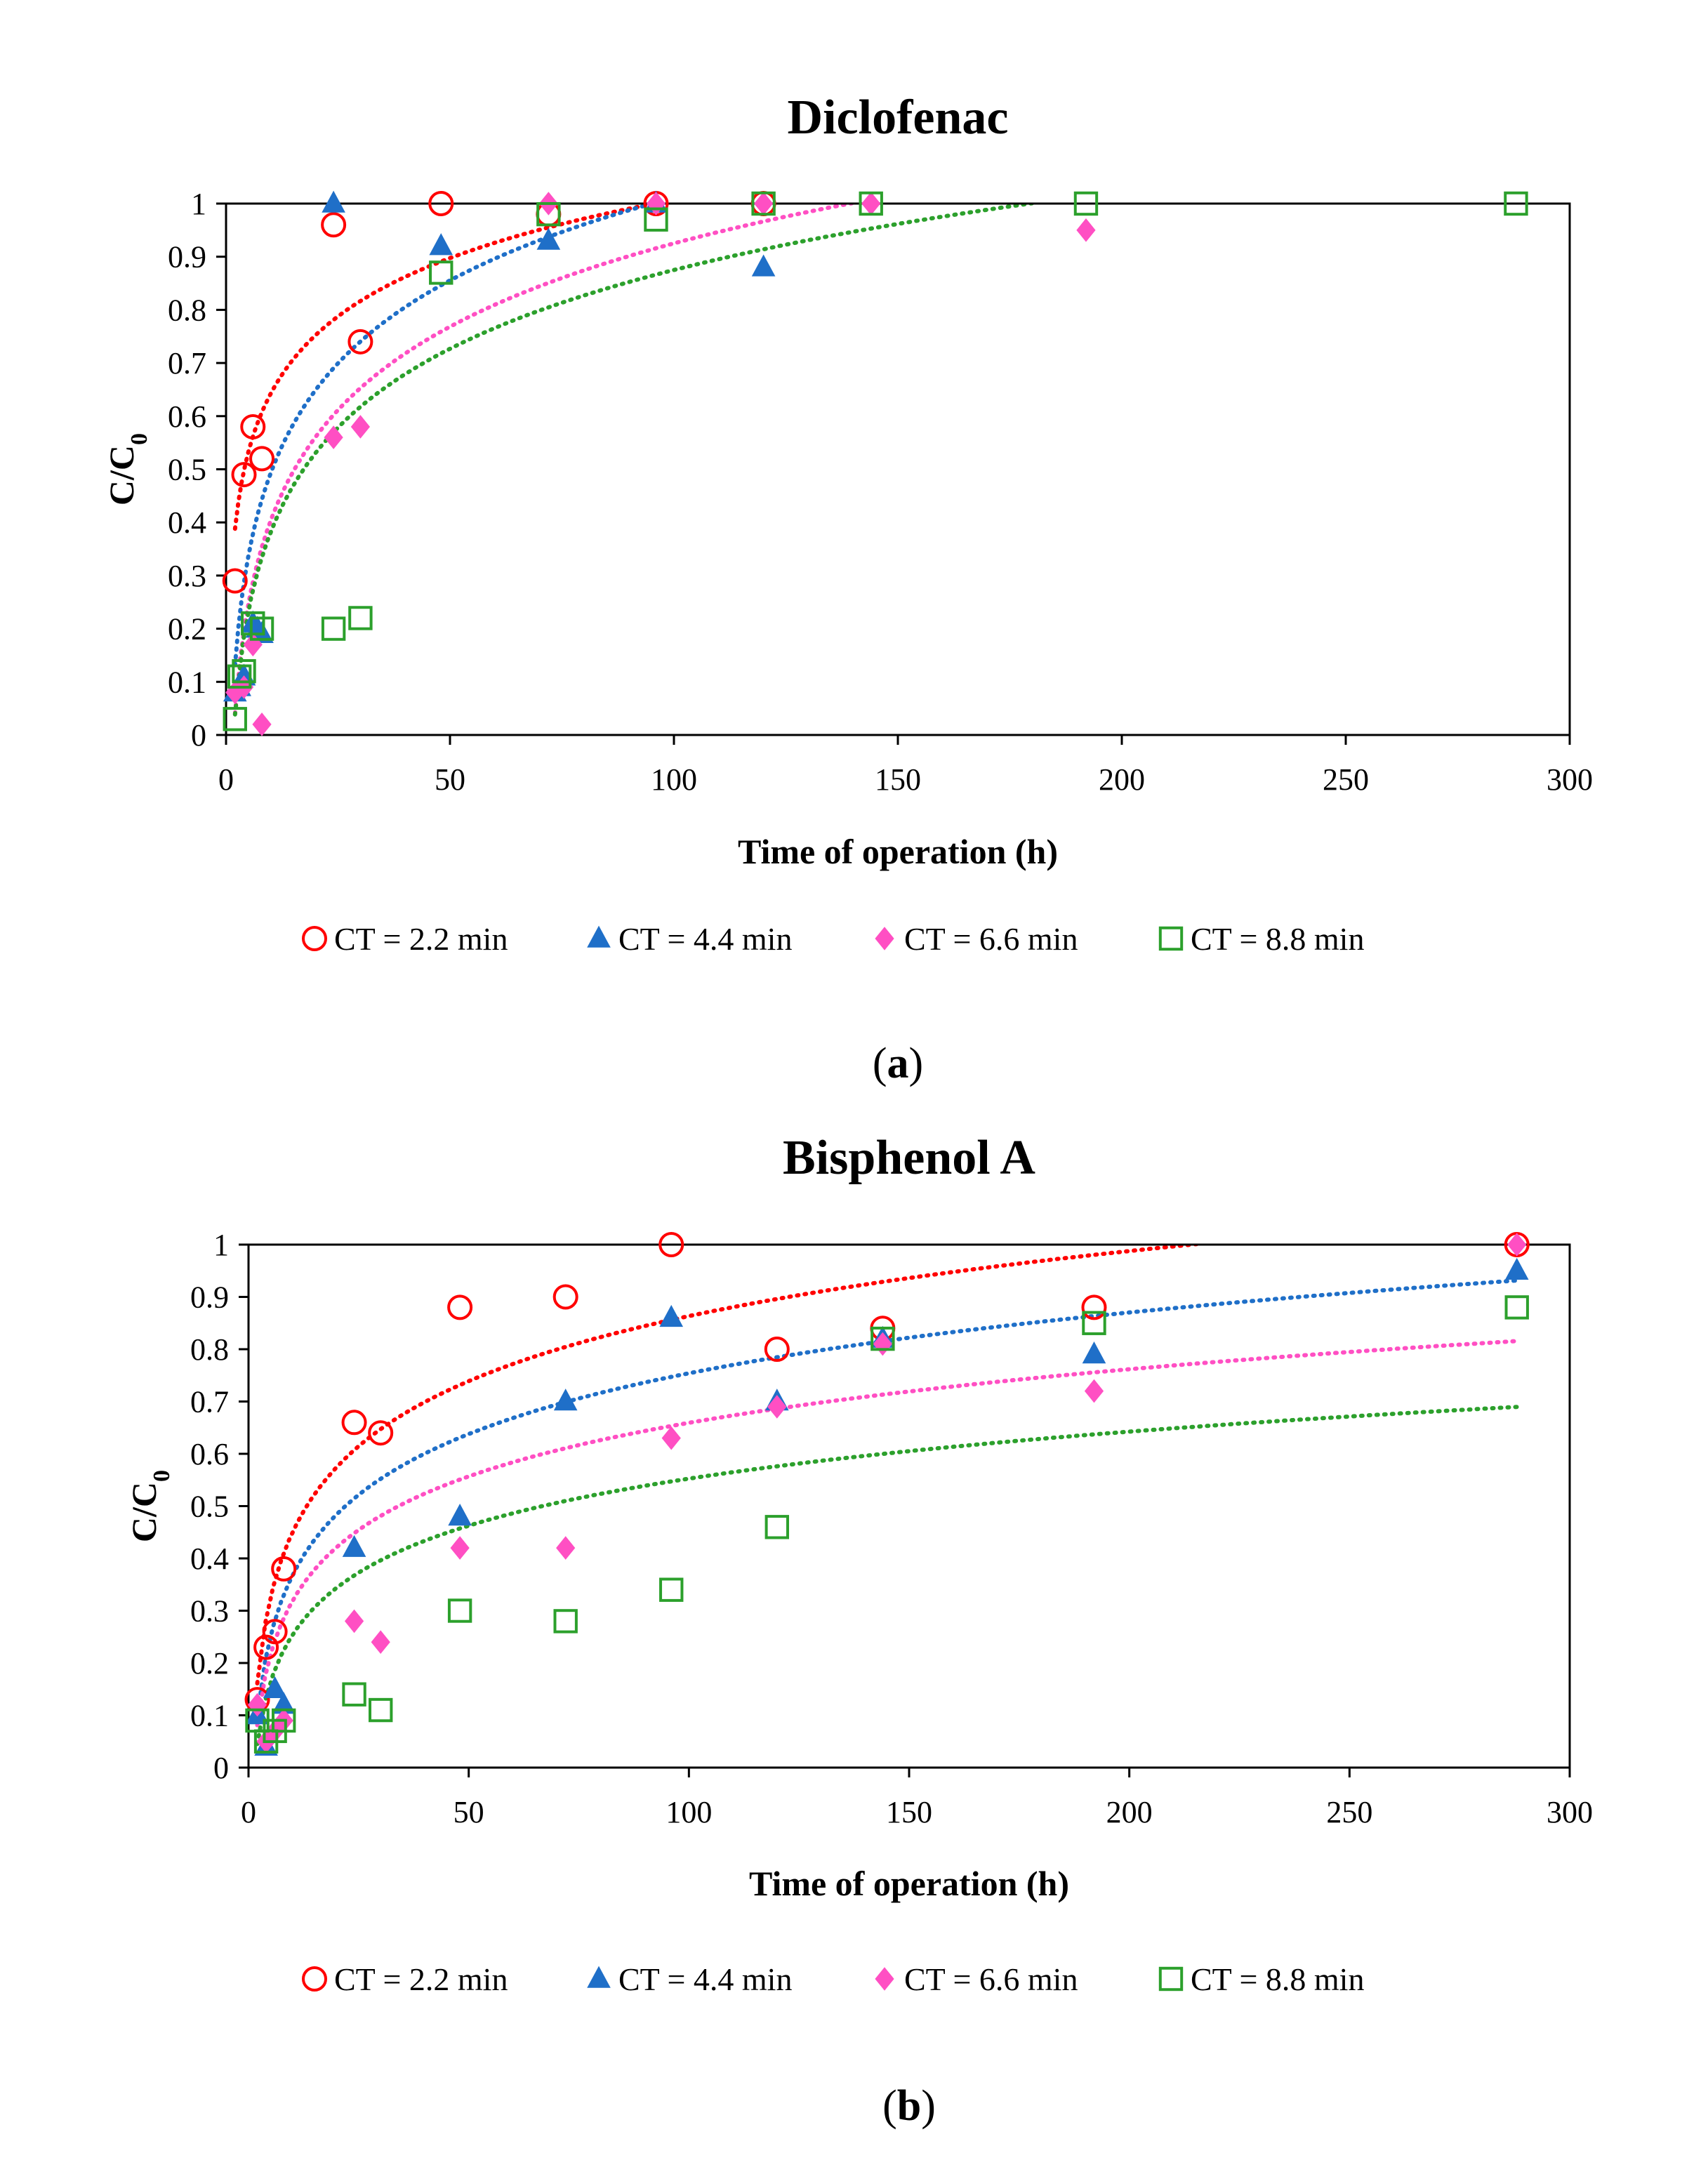 The height and width of the screenshot is (2160, 1708). What do you see at coordinates (198, 735) in the screenshot?
I see `y-tick-label: 0` at bounding box center [198, 735].